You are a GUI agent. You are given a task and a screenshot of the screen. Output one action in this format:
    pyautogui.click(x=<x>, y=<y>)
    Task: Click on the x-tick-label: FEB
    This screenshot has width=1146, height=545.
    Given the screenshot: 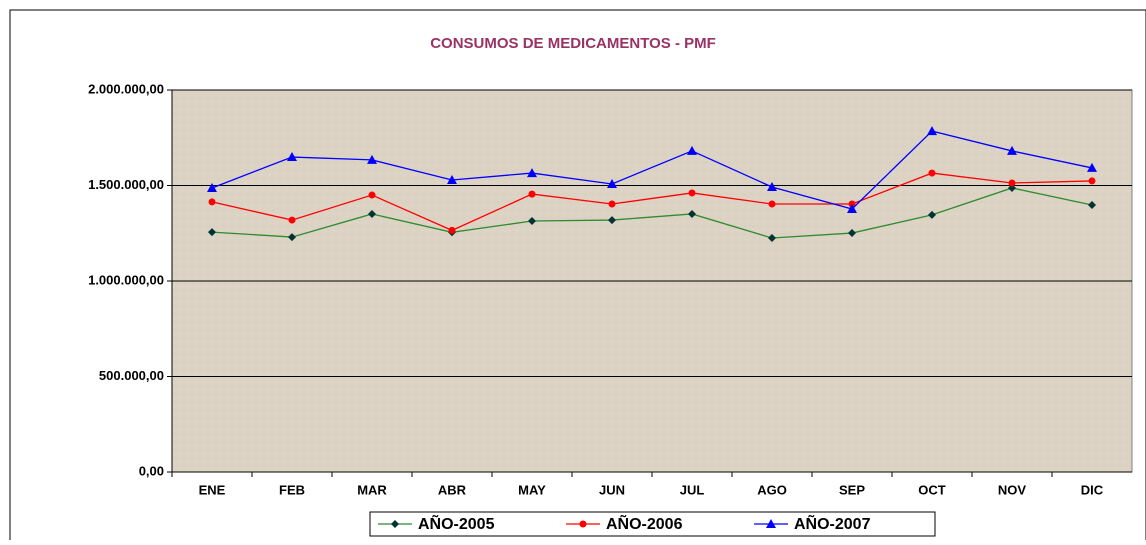 What is the action you would take?
    pyautogui.click(x=292, y=489)
    